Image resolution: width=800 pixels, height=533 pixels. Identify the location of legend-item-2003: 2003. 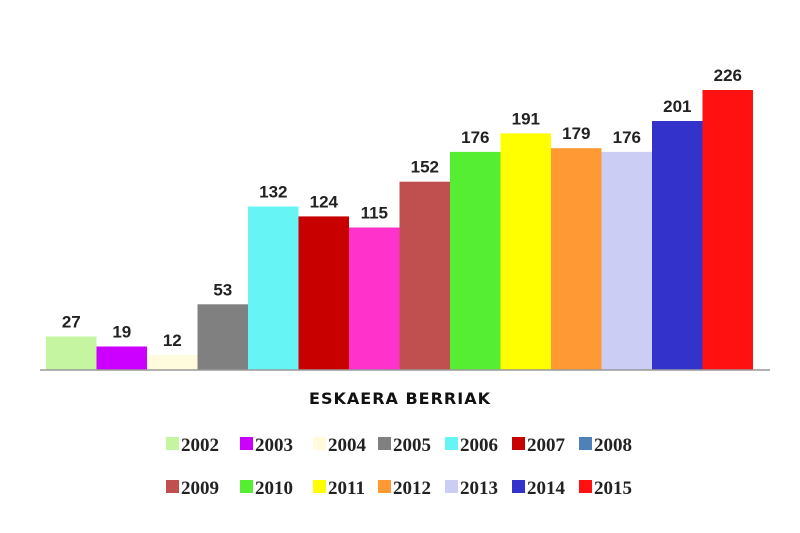
(266, 445).